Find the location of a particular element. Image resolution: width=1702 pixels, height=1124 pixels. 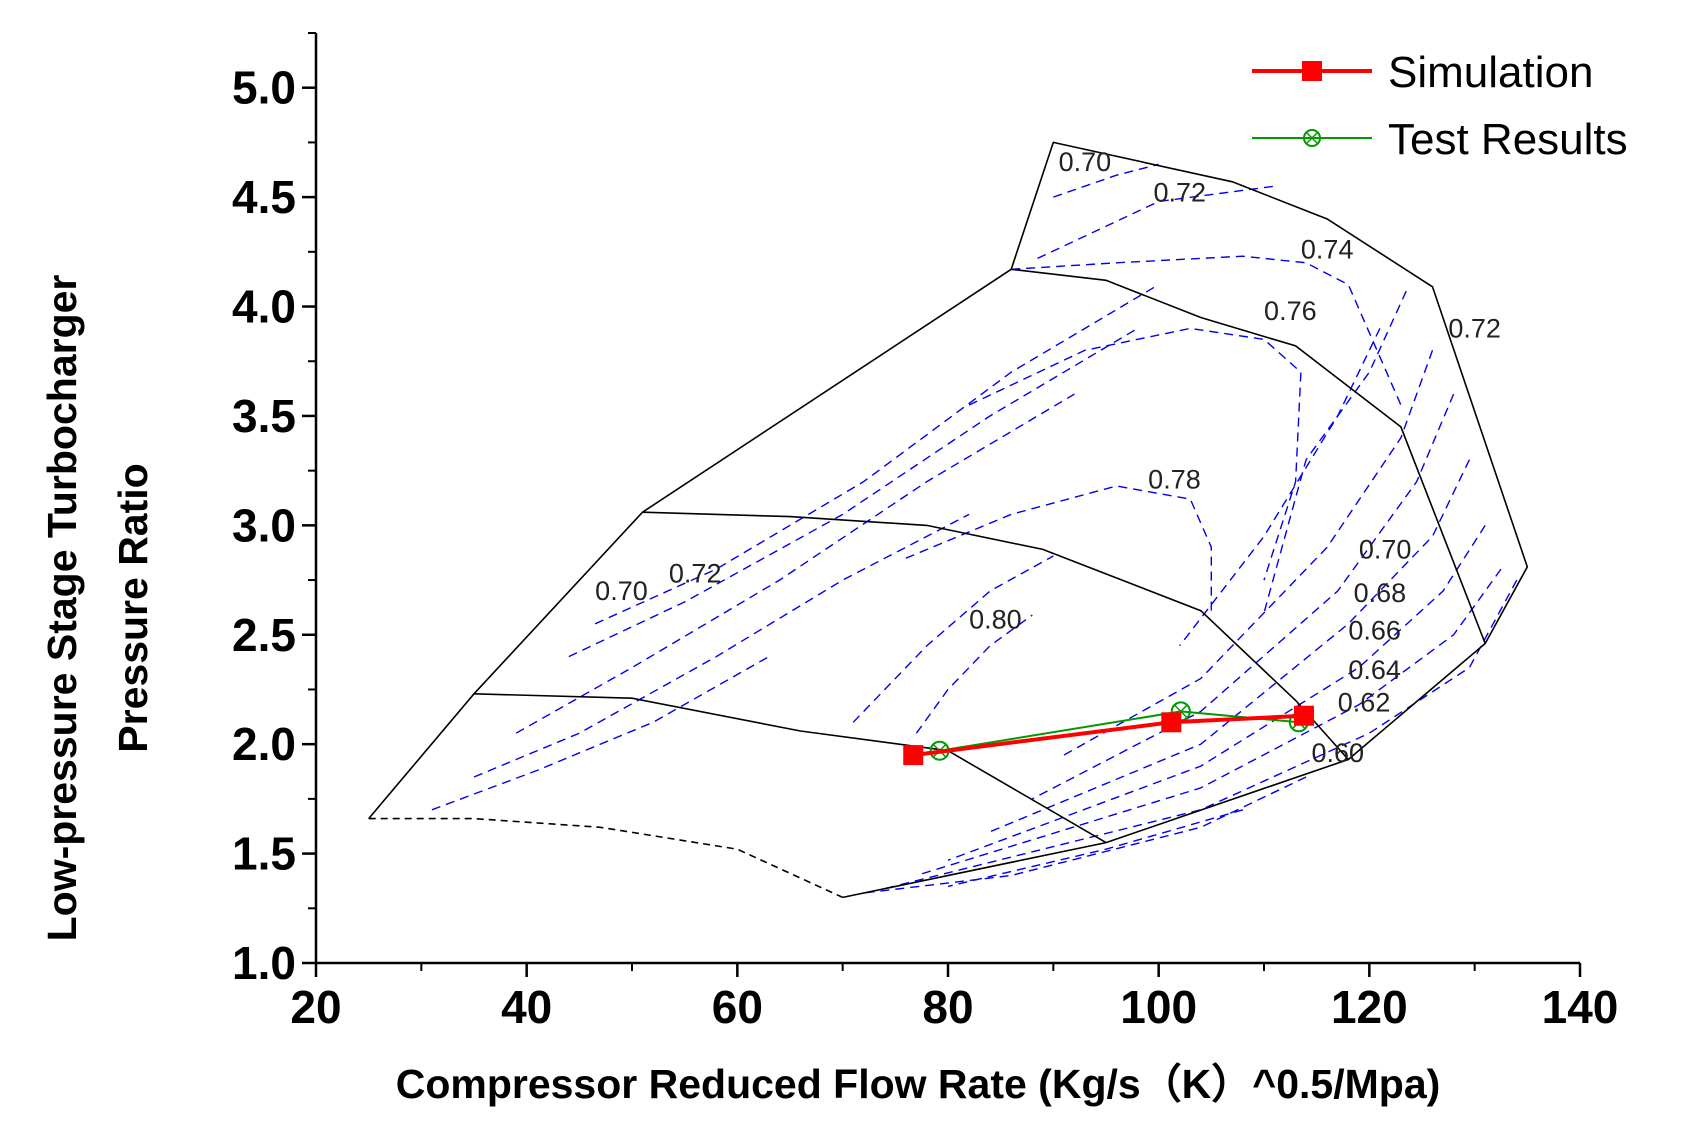

y-tick-label-2.5: 2.5 is located at coordinates (264, 635).